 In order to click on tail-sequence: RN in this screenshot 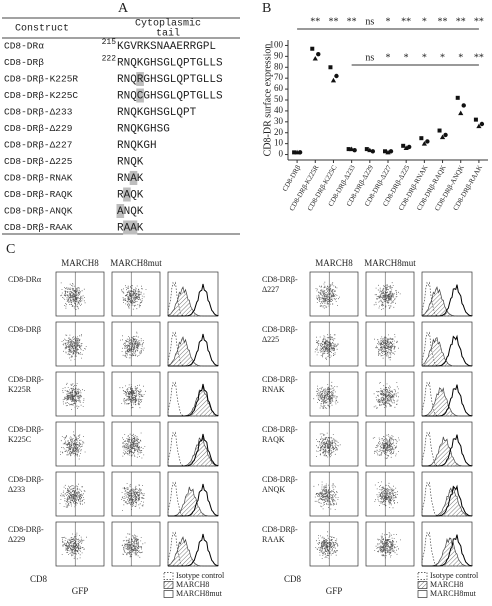, I will do `click(123, 179)`.